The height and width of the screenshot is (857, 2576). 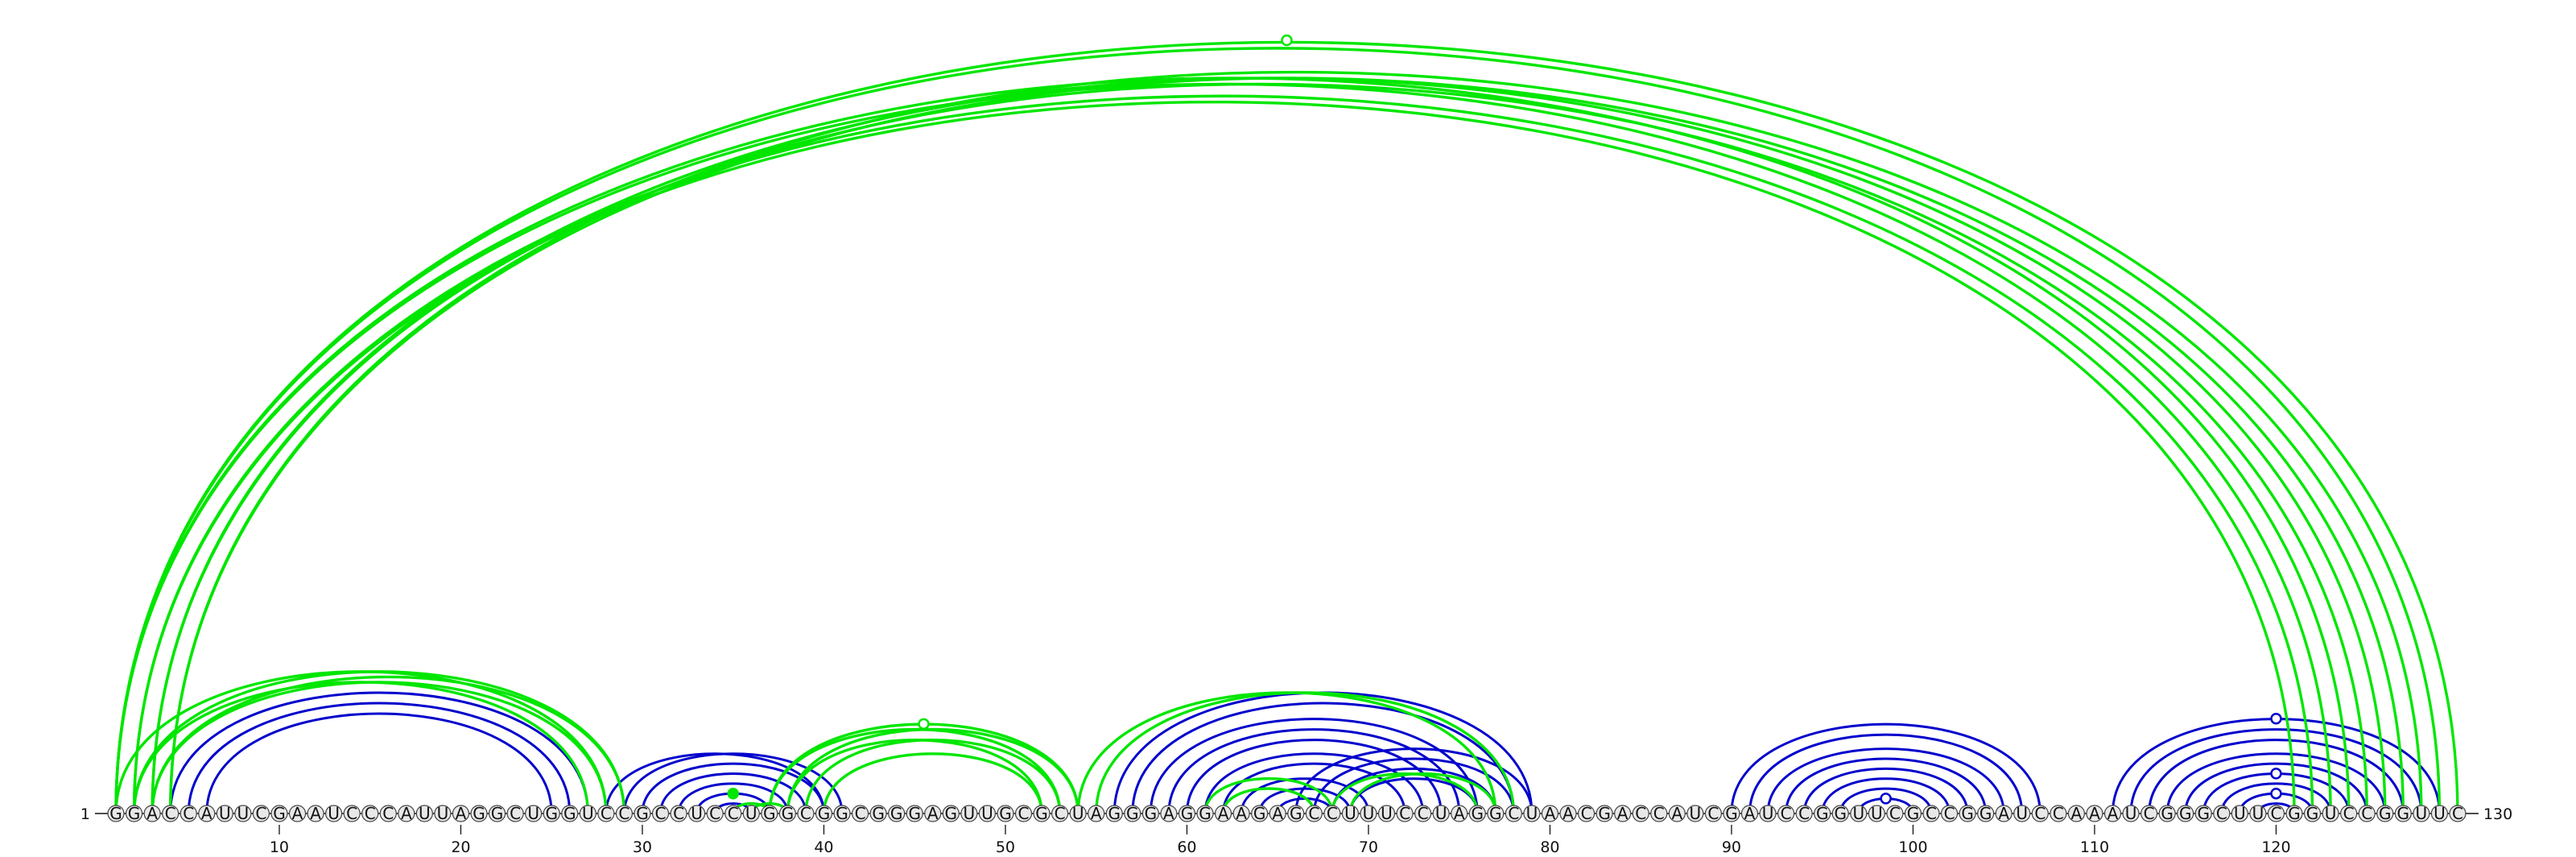 What do you see at coordinates (85, 814) in the screenshot?
I see `start-position-label: 1` at bounding box center [85, 814].